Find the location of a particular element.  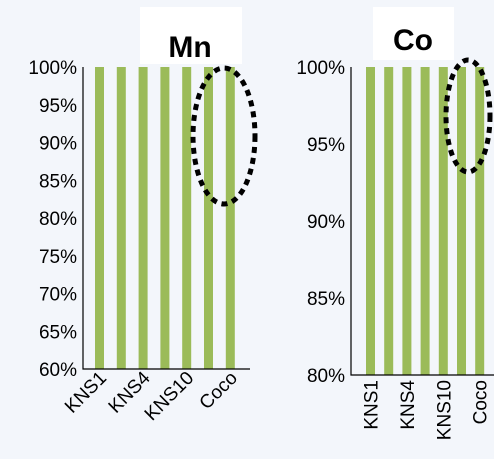

co-y-tick-label: 90% is located at coordinates (326, 222).